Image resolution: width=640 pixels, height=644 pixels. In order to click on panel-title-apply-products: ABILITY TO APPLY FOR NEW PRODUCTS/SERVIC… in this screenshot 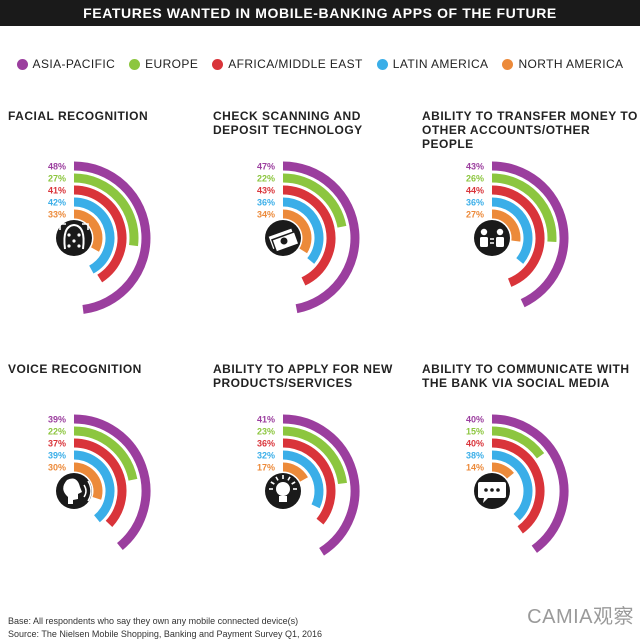, I will do `click(303, 376)`.